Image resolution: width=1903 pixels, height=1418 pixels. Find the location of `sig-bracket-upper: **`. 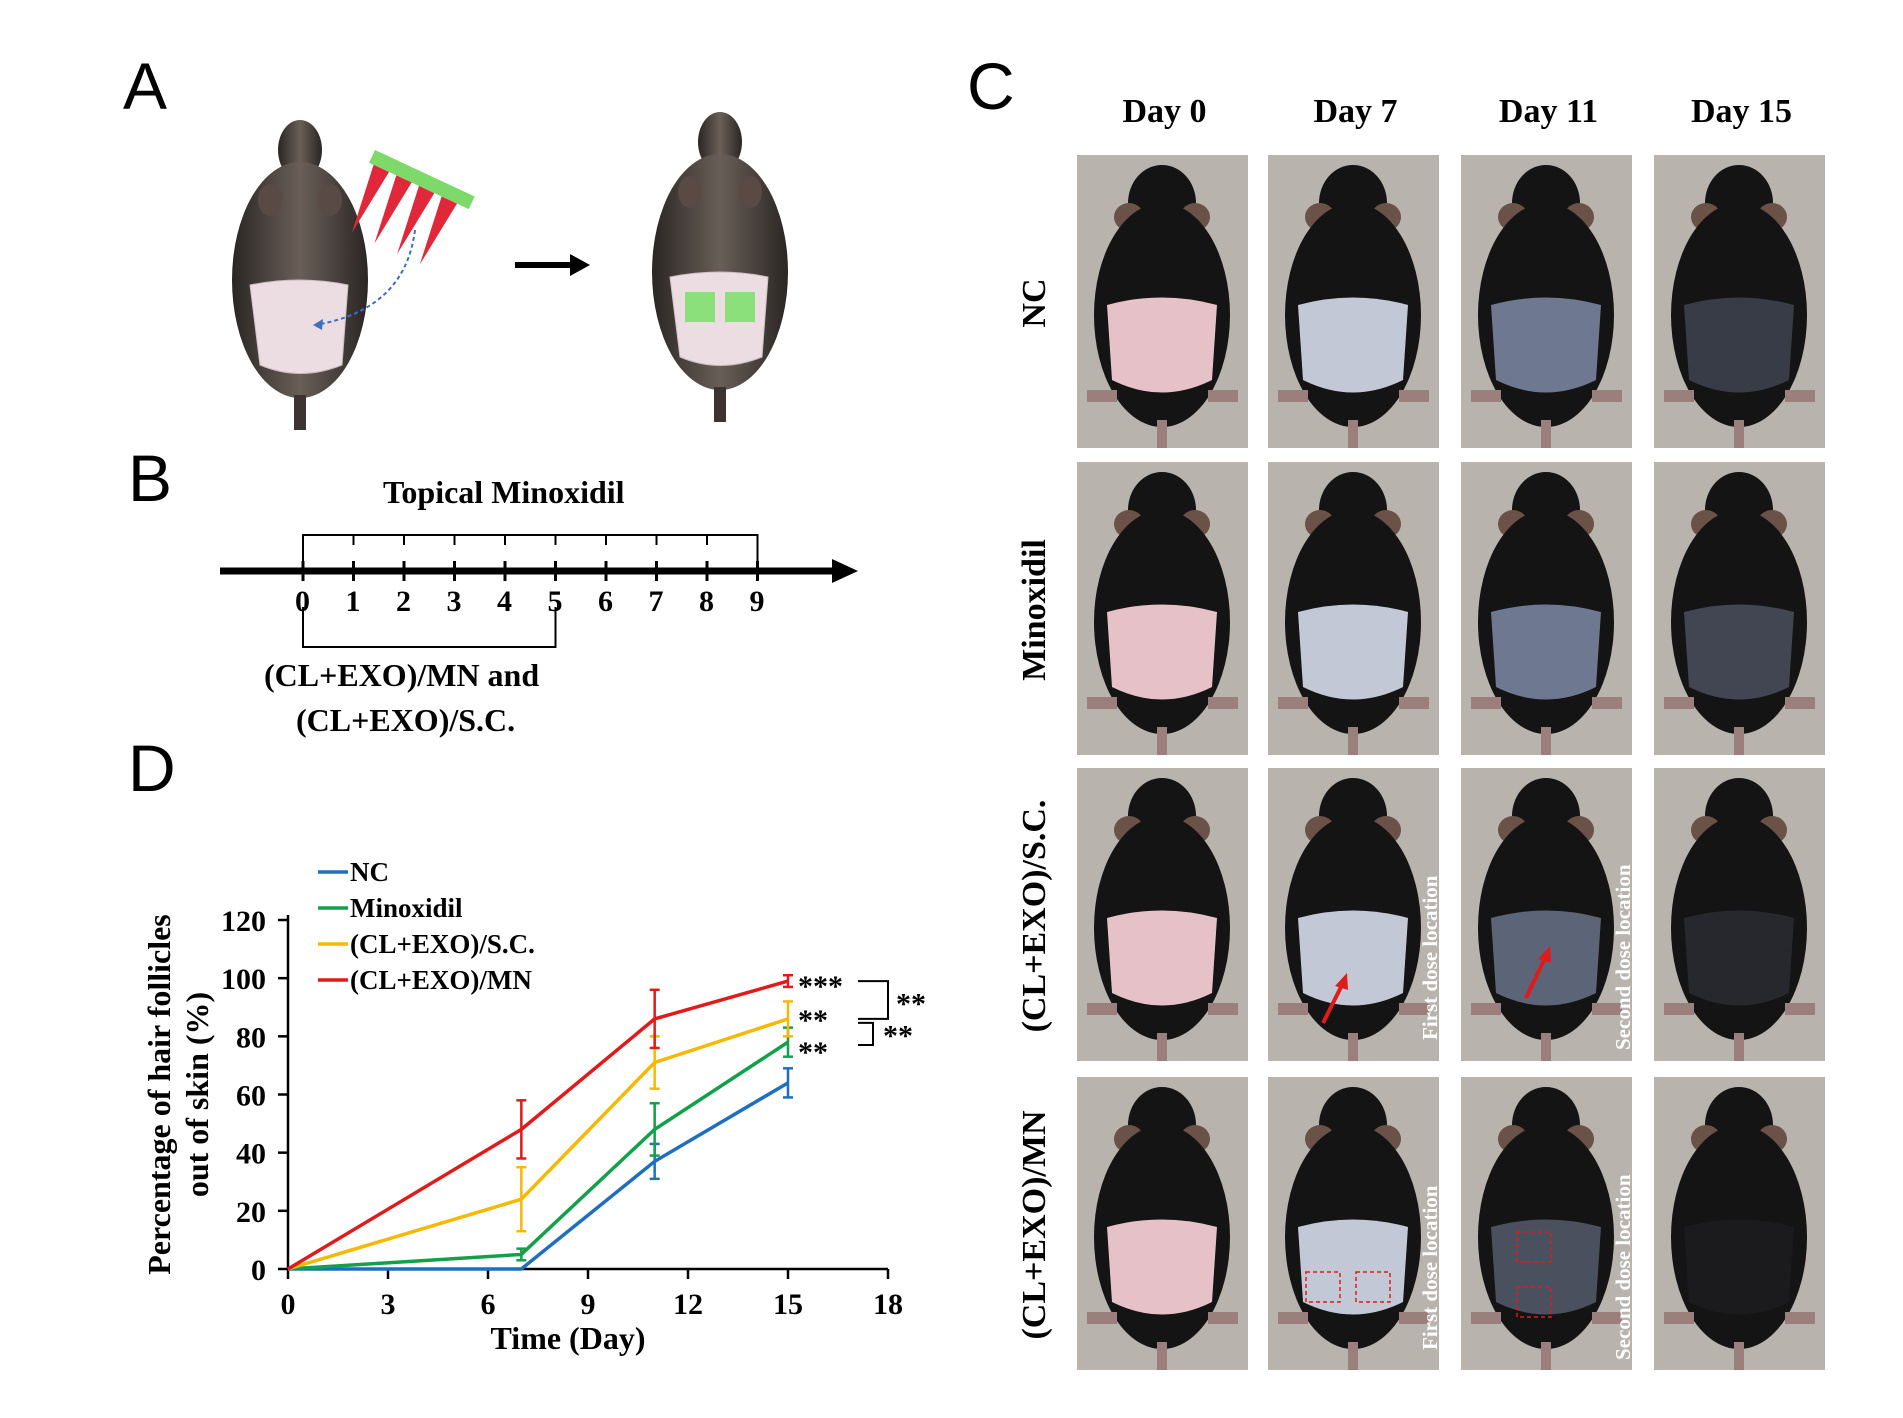

sig-bracket-upper: ** is located at coordinates (911, 1003).